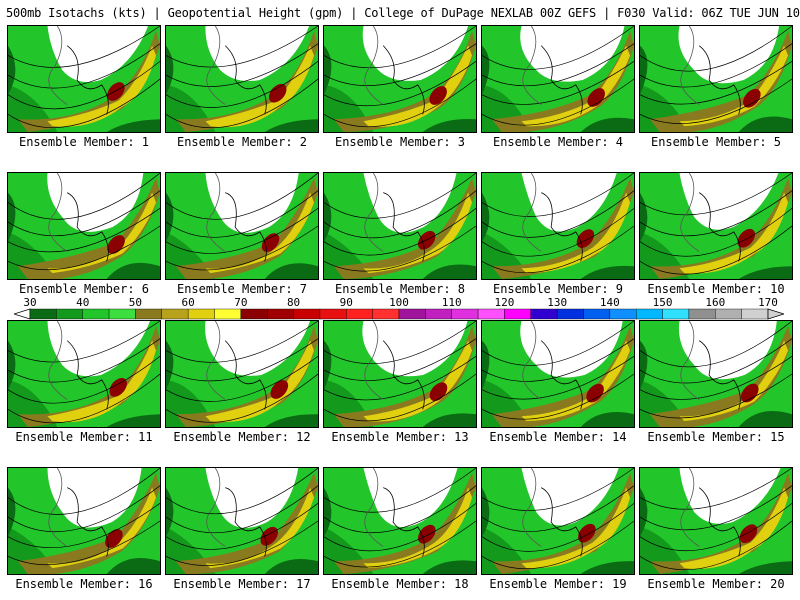 This screenshot has width=800, height=600. Describe the element at coordinates (558, 584) in the screenshot. I see `panel-label: Ensemble Member: 19` at that location.